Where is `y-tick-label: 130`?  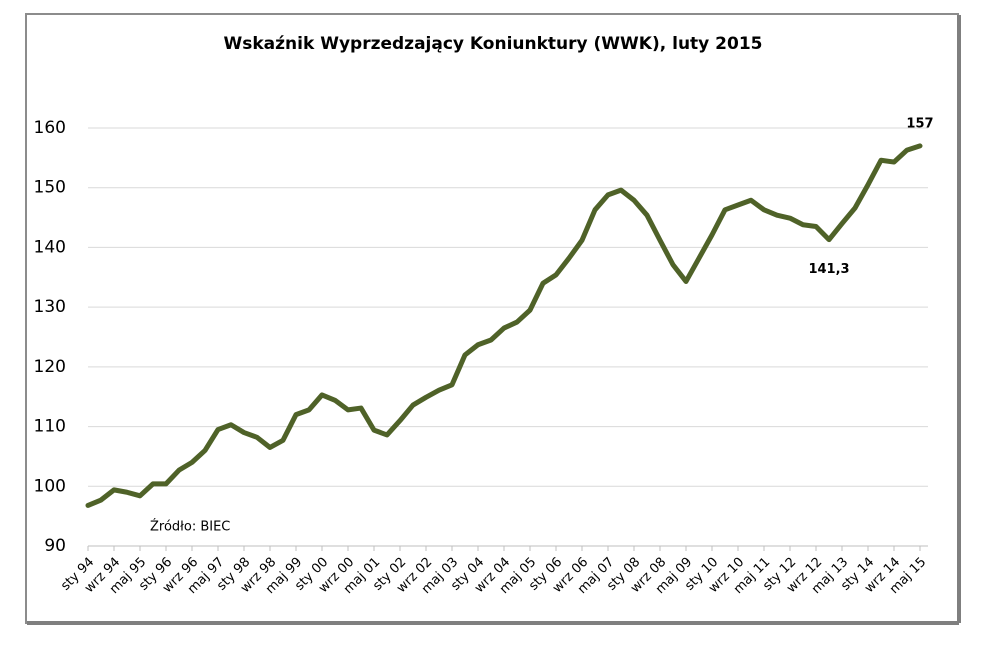 y-tick-label: 130 is located at coordinates (50, 307).